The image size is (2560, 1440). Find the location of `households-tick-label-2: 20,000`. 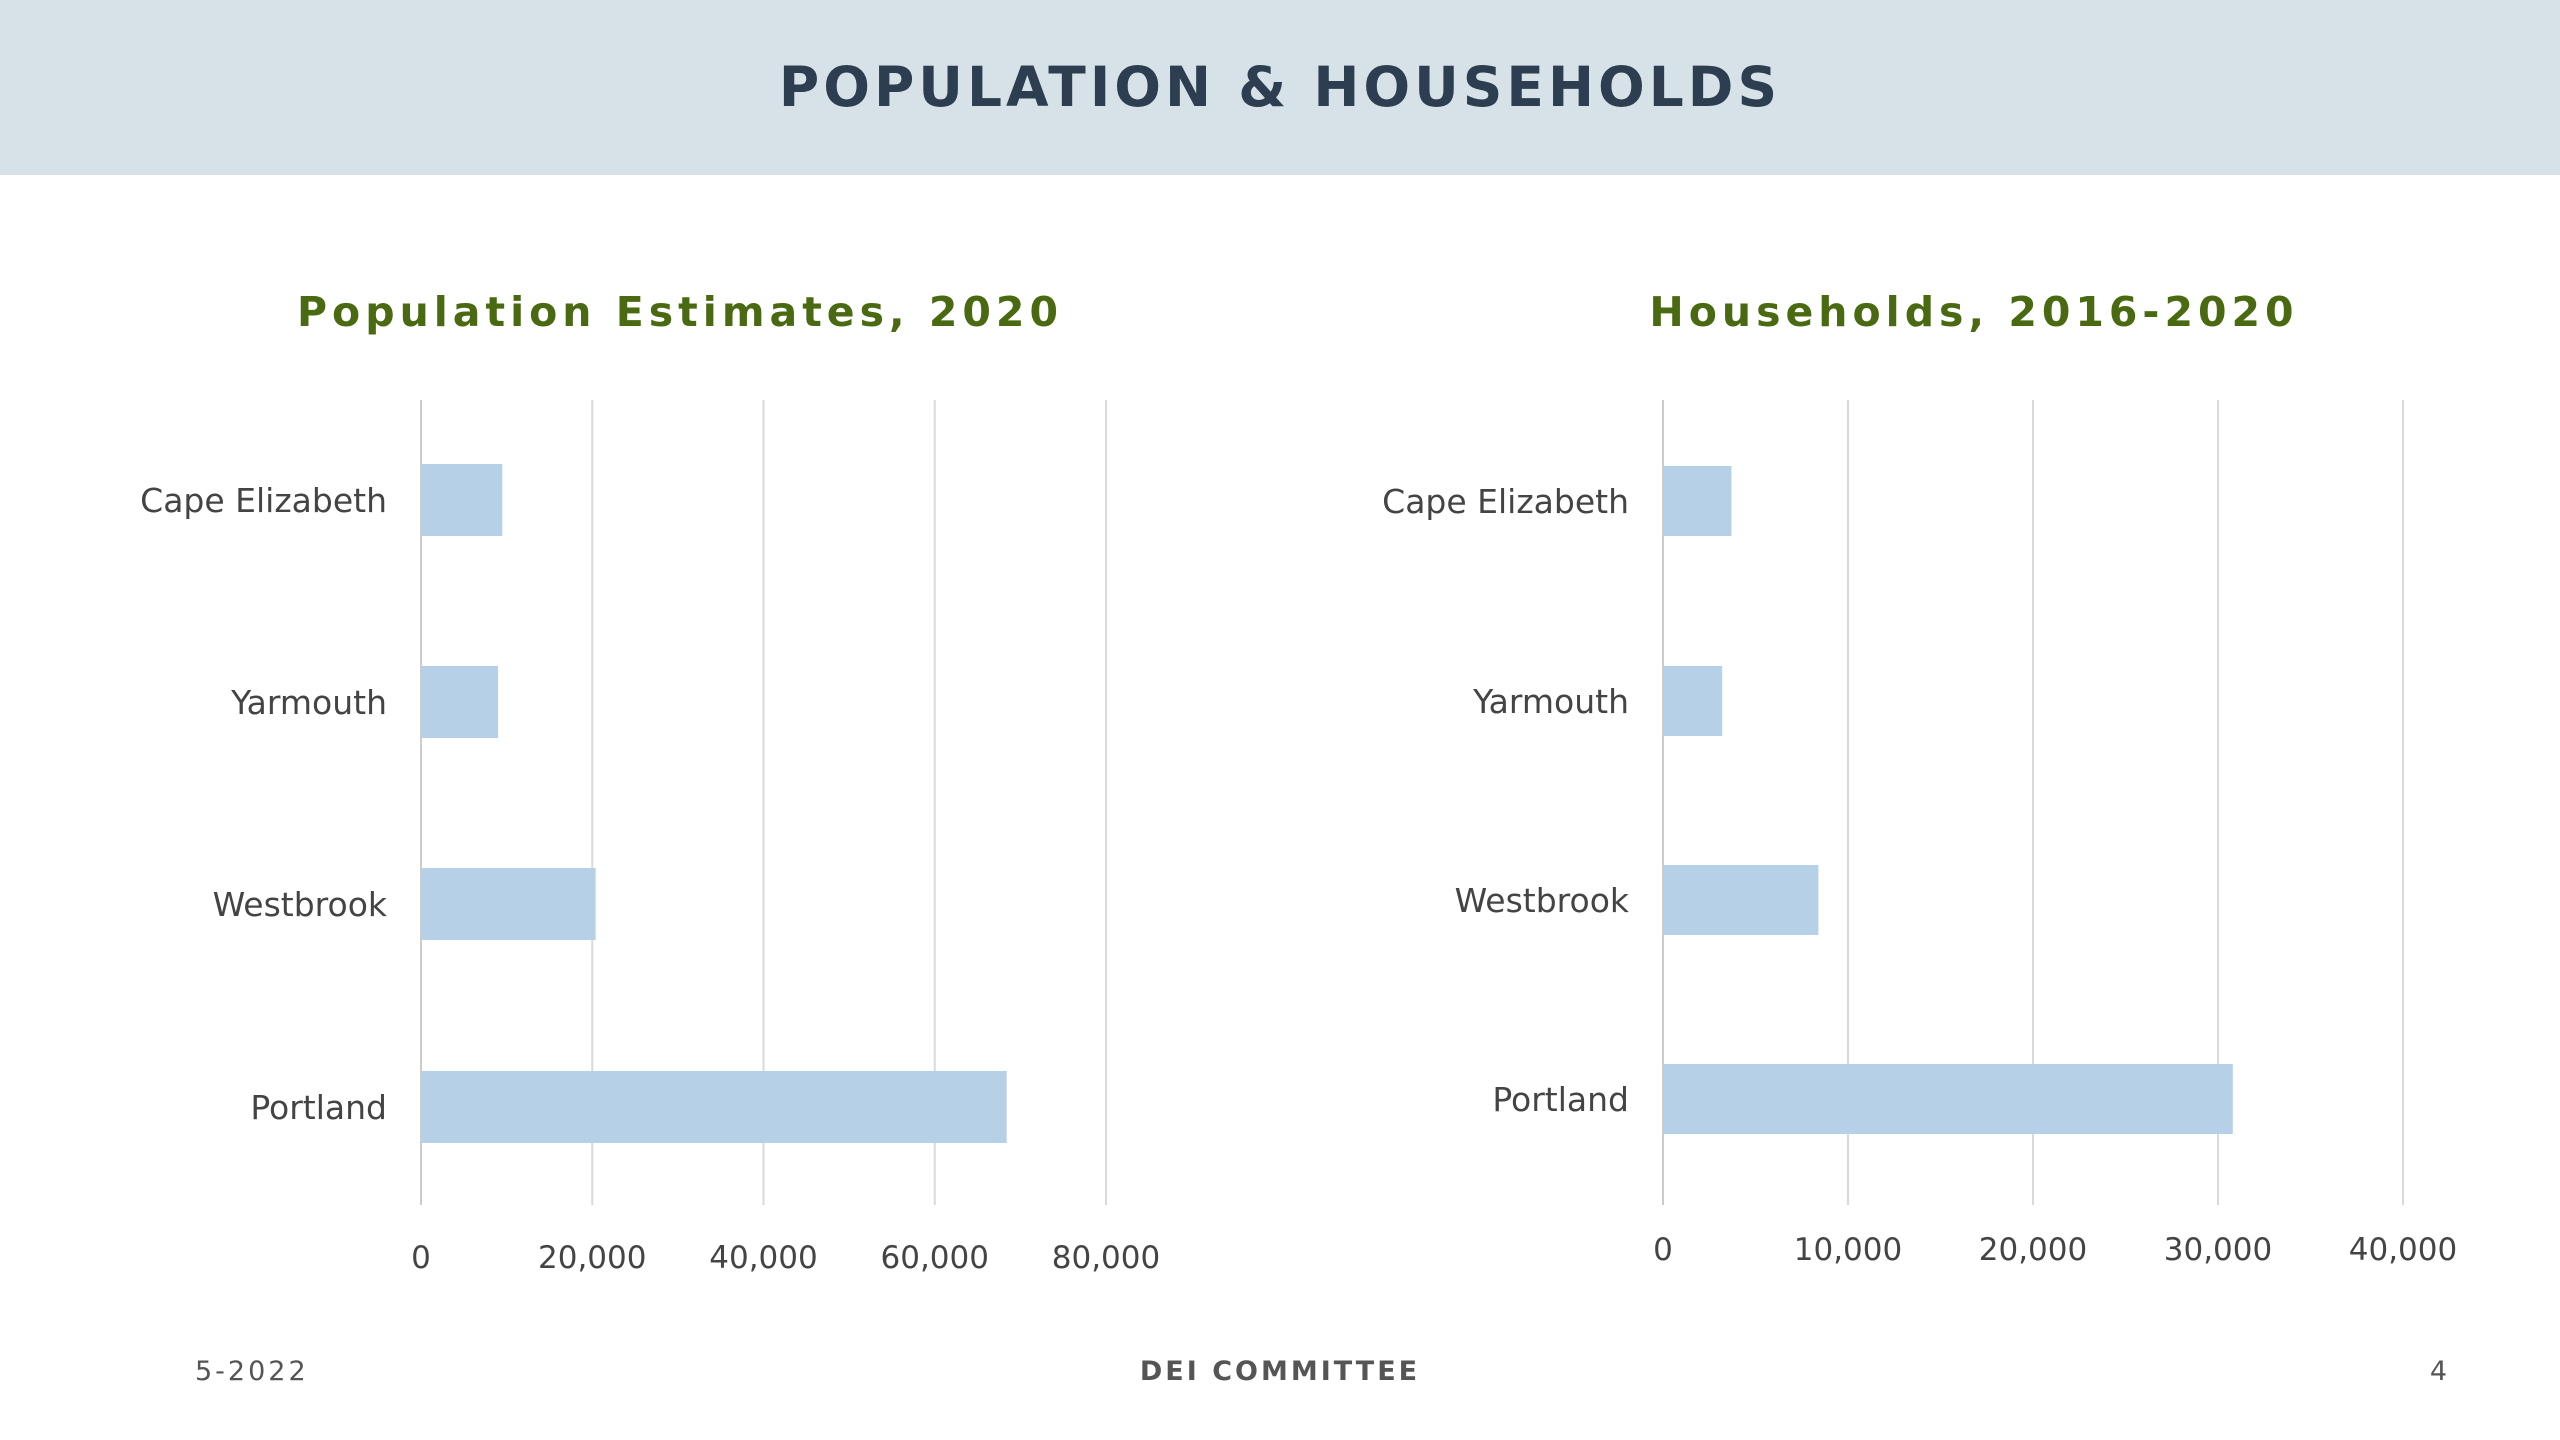

households-tick-label-2: 20,000 is located at coordinates (2033, 1250).